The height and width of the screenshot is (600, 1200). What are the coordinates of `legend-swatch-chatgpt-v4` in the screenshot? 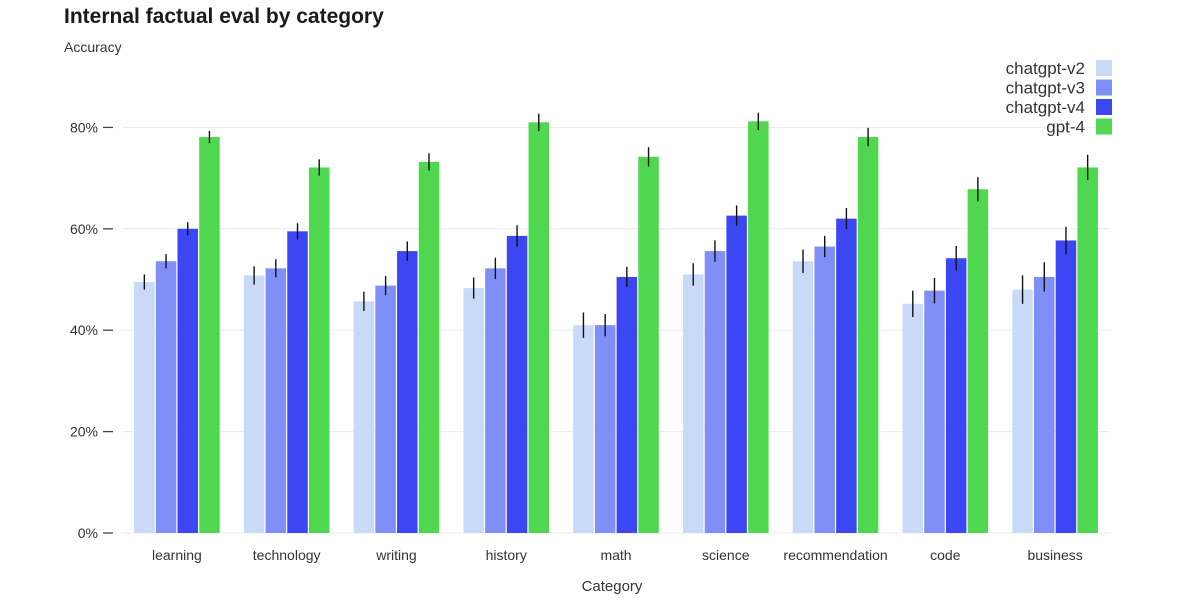 It's located at (1104, 107).